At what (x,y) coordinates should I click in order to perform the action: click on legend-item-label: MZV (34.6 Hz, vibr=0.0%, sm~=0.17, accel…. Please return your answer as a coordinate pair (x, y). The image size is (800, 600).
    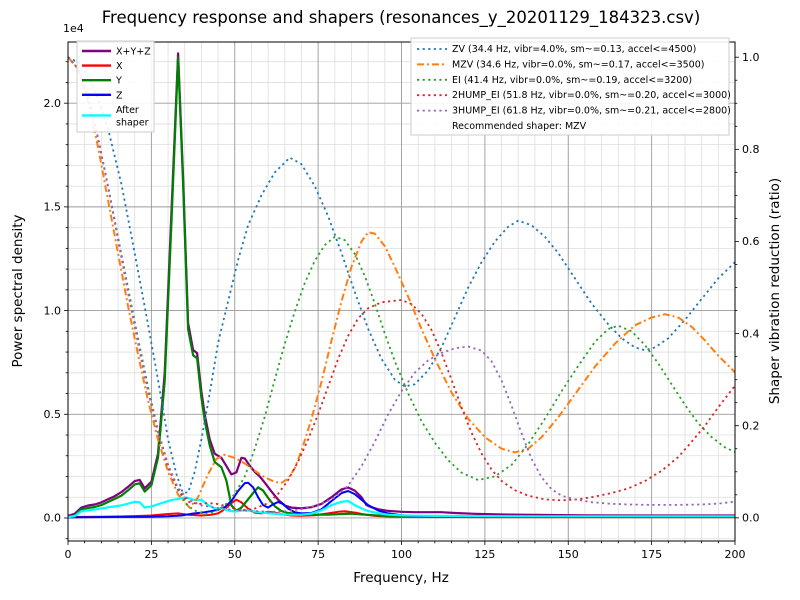
    Looking at the image, I should click on (578, 64).